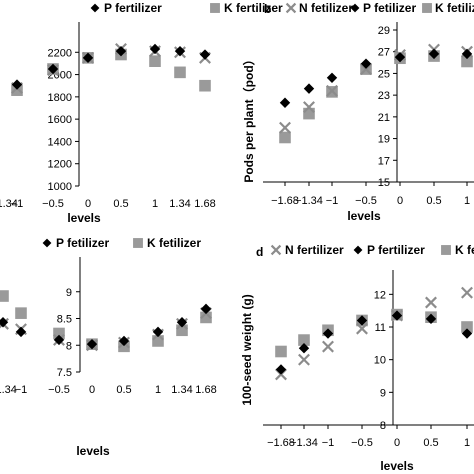  Describe the element at coordinates (396, 250) in the screenshot. I see `panel-d-legend-label: P fertilizer` at that location.